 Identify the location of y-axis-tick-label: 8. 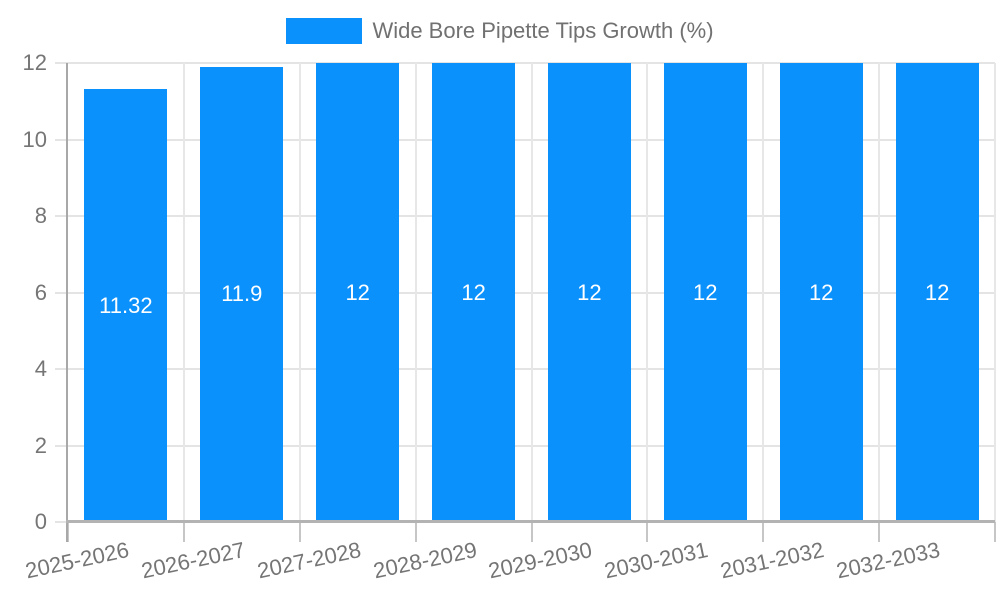
(40, 215).